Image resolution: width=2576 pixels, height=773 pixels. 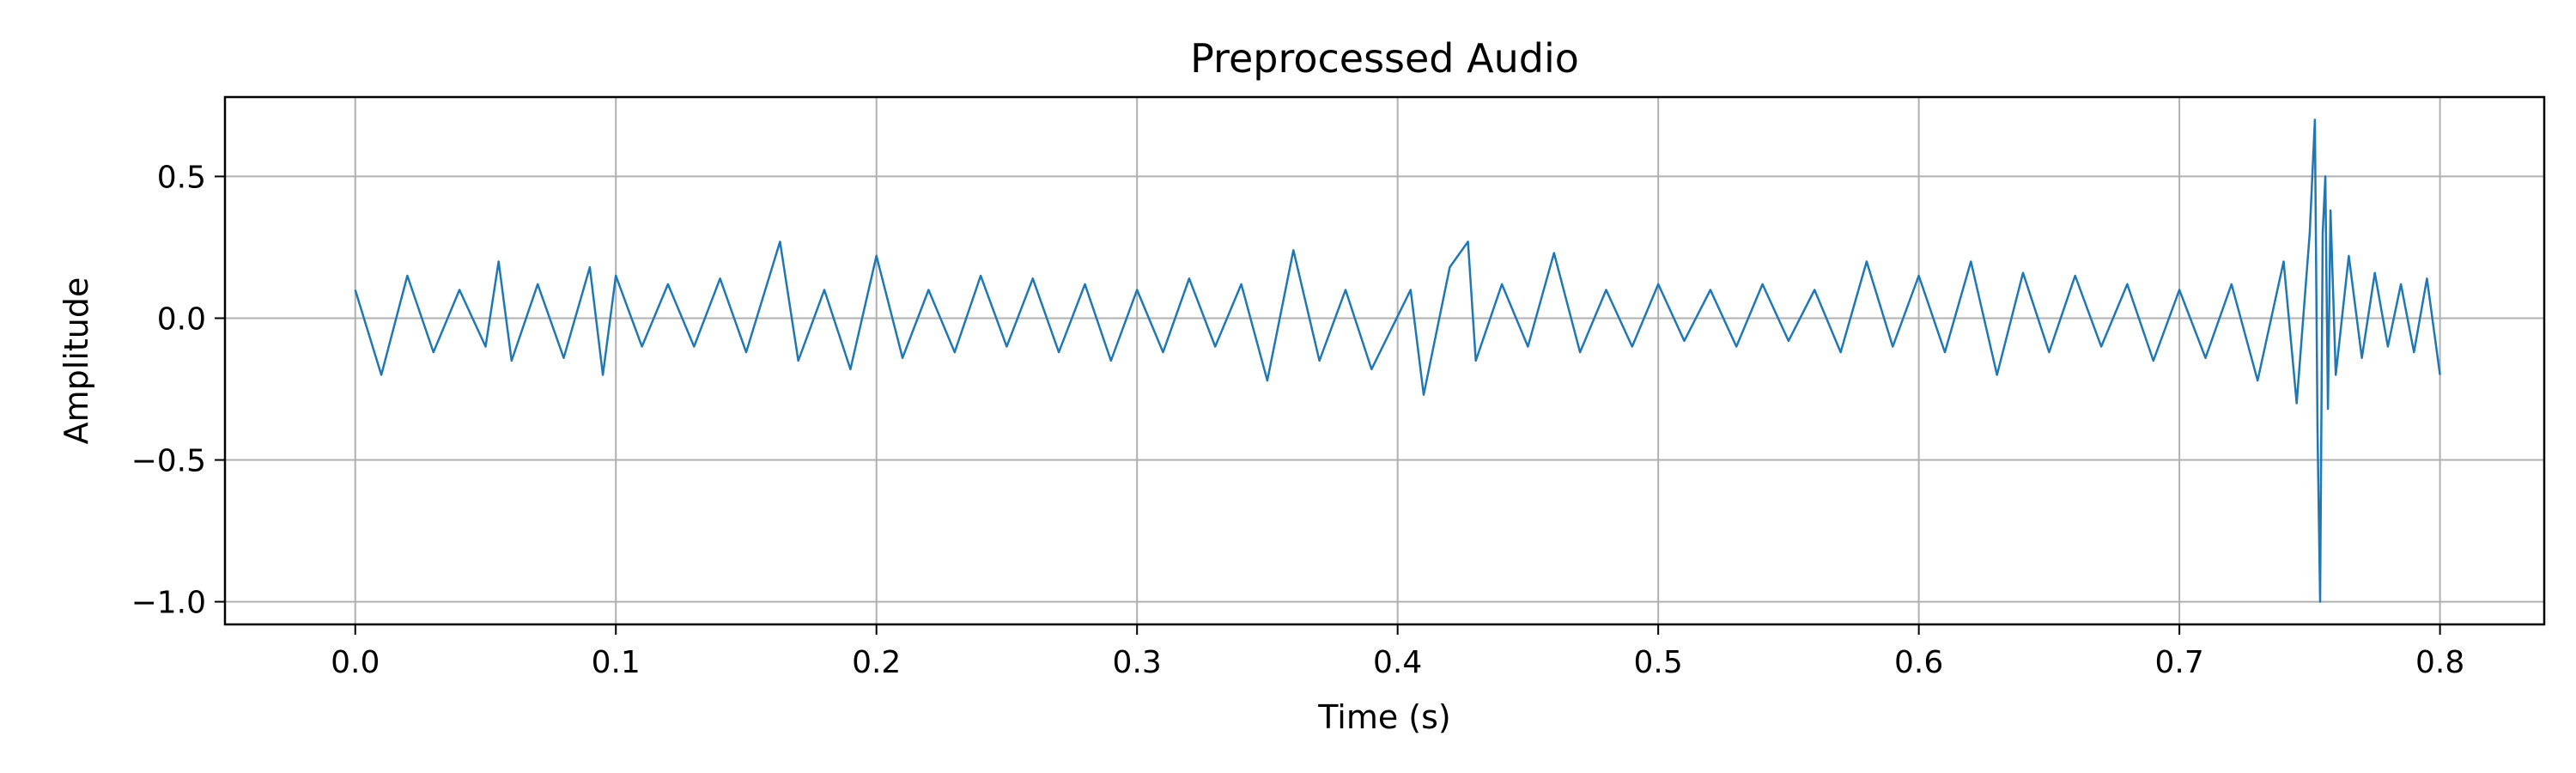 I want to click on x-tick-label: 0.4, so click(x=1397, y=662).